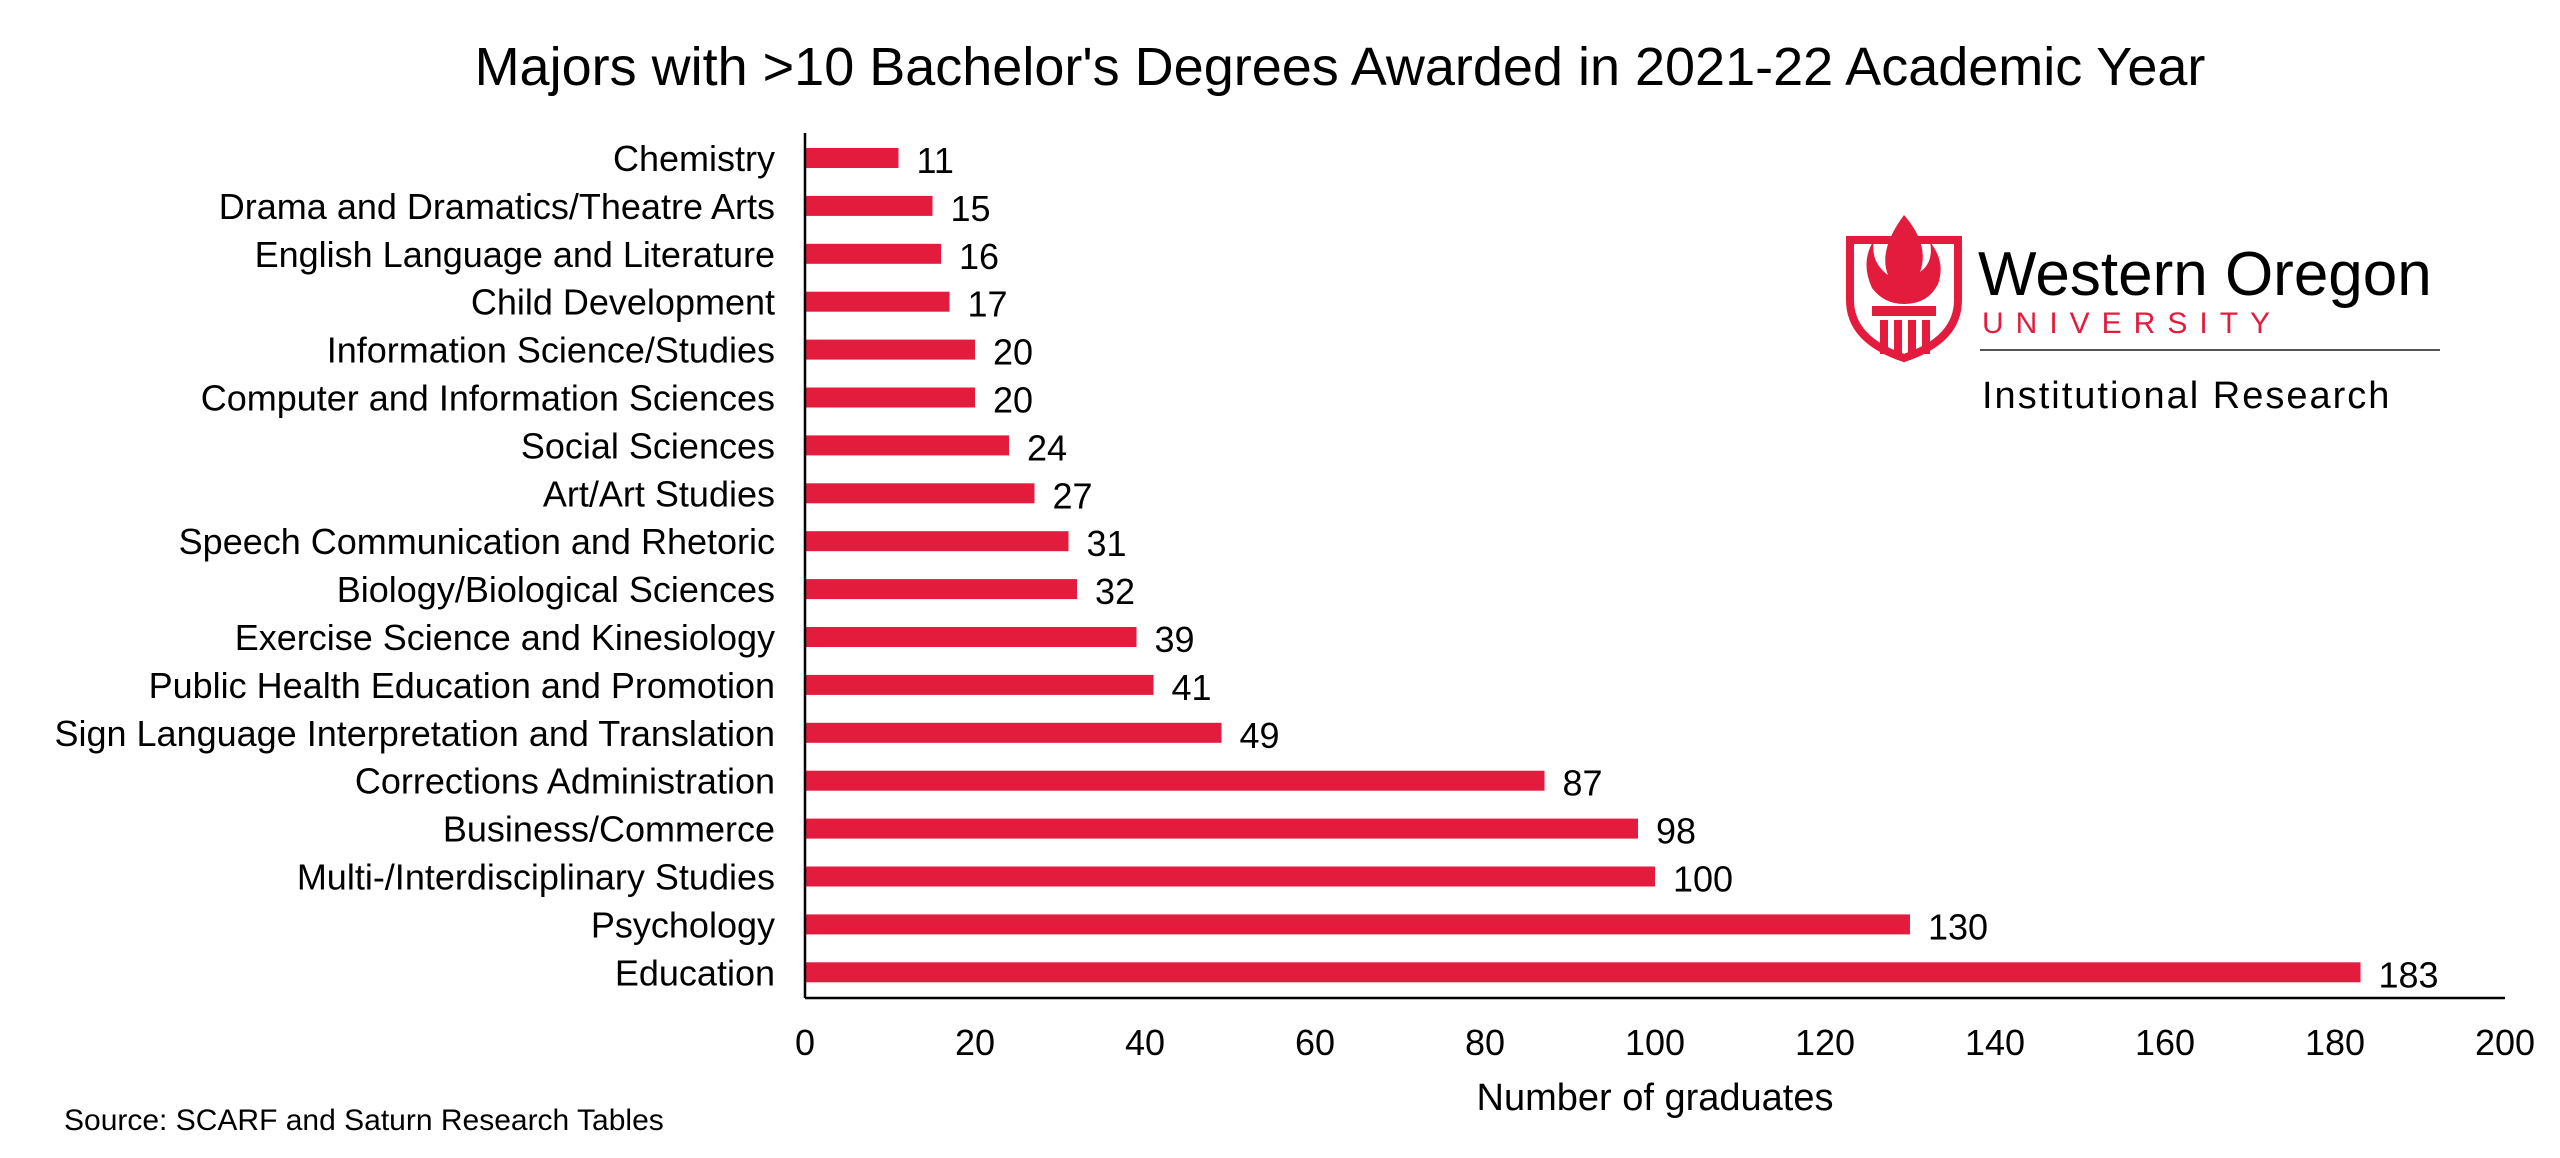  I want to click on category-label: Education, so click(695, 972).